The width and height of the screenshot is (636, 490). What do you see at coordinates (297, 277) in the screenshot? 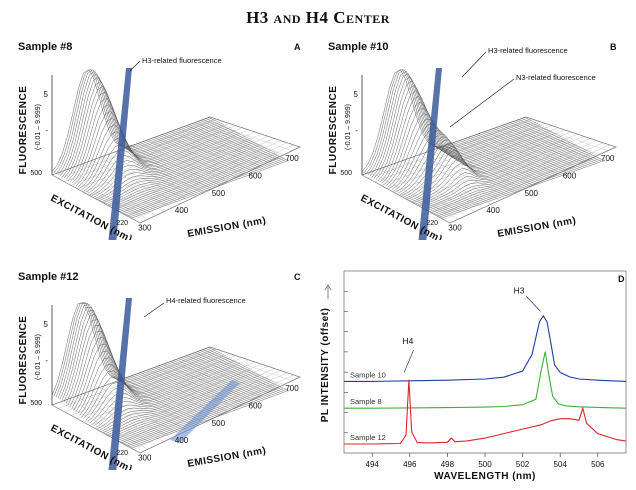
I see `panel-letter: C` at bounding box center [297, 277].